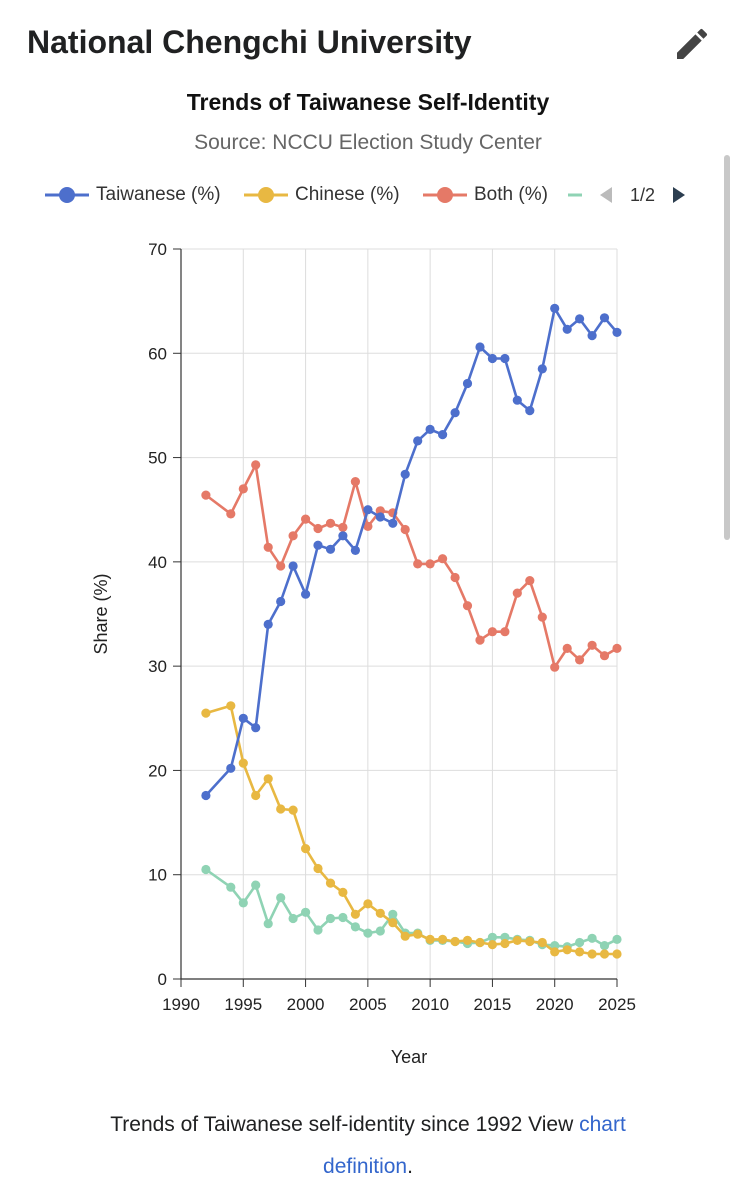 The image size is (736, 1200). I want to click on legend-item-both: Both (%), so click(485, 195).